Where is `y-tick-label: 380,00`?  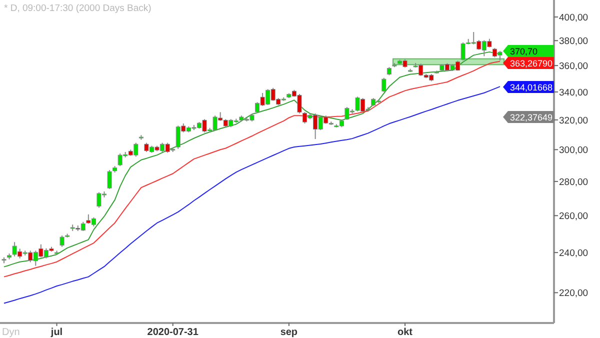
y-tick-label: 380,00 is located at coordinates (573, 42).